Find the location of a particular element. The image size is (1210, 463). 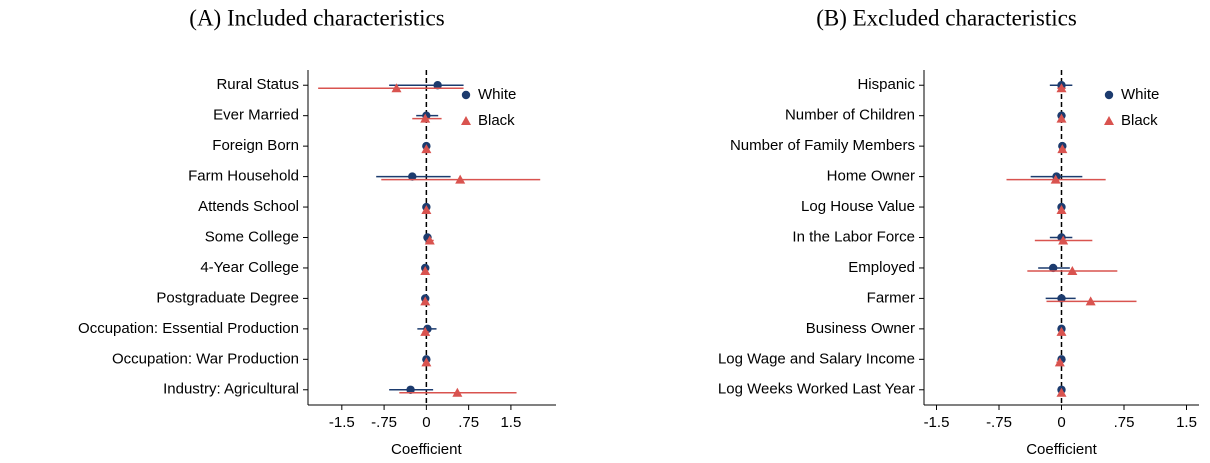

category-label: Log Weeks Worked Last Year is located at coordinates (816, 389).